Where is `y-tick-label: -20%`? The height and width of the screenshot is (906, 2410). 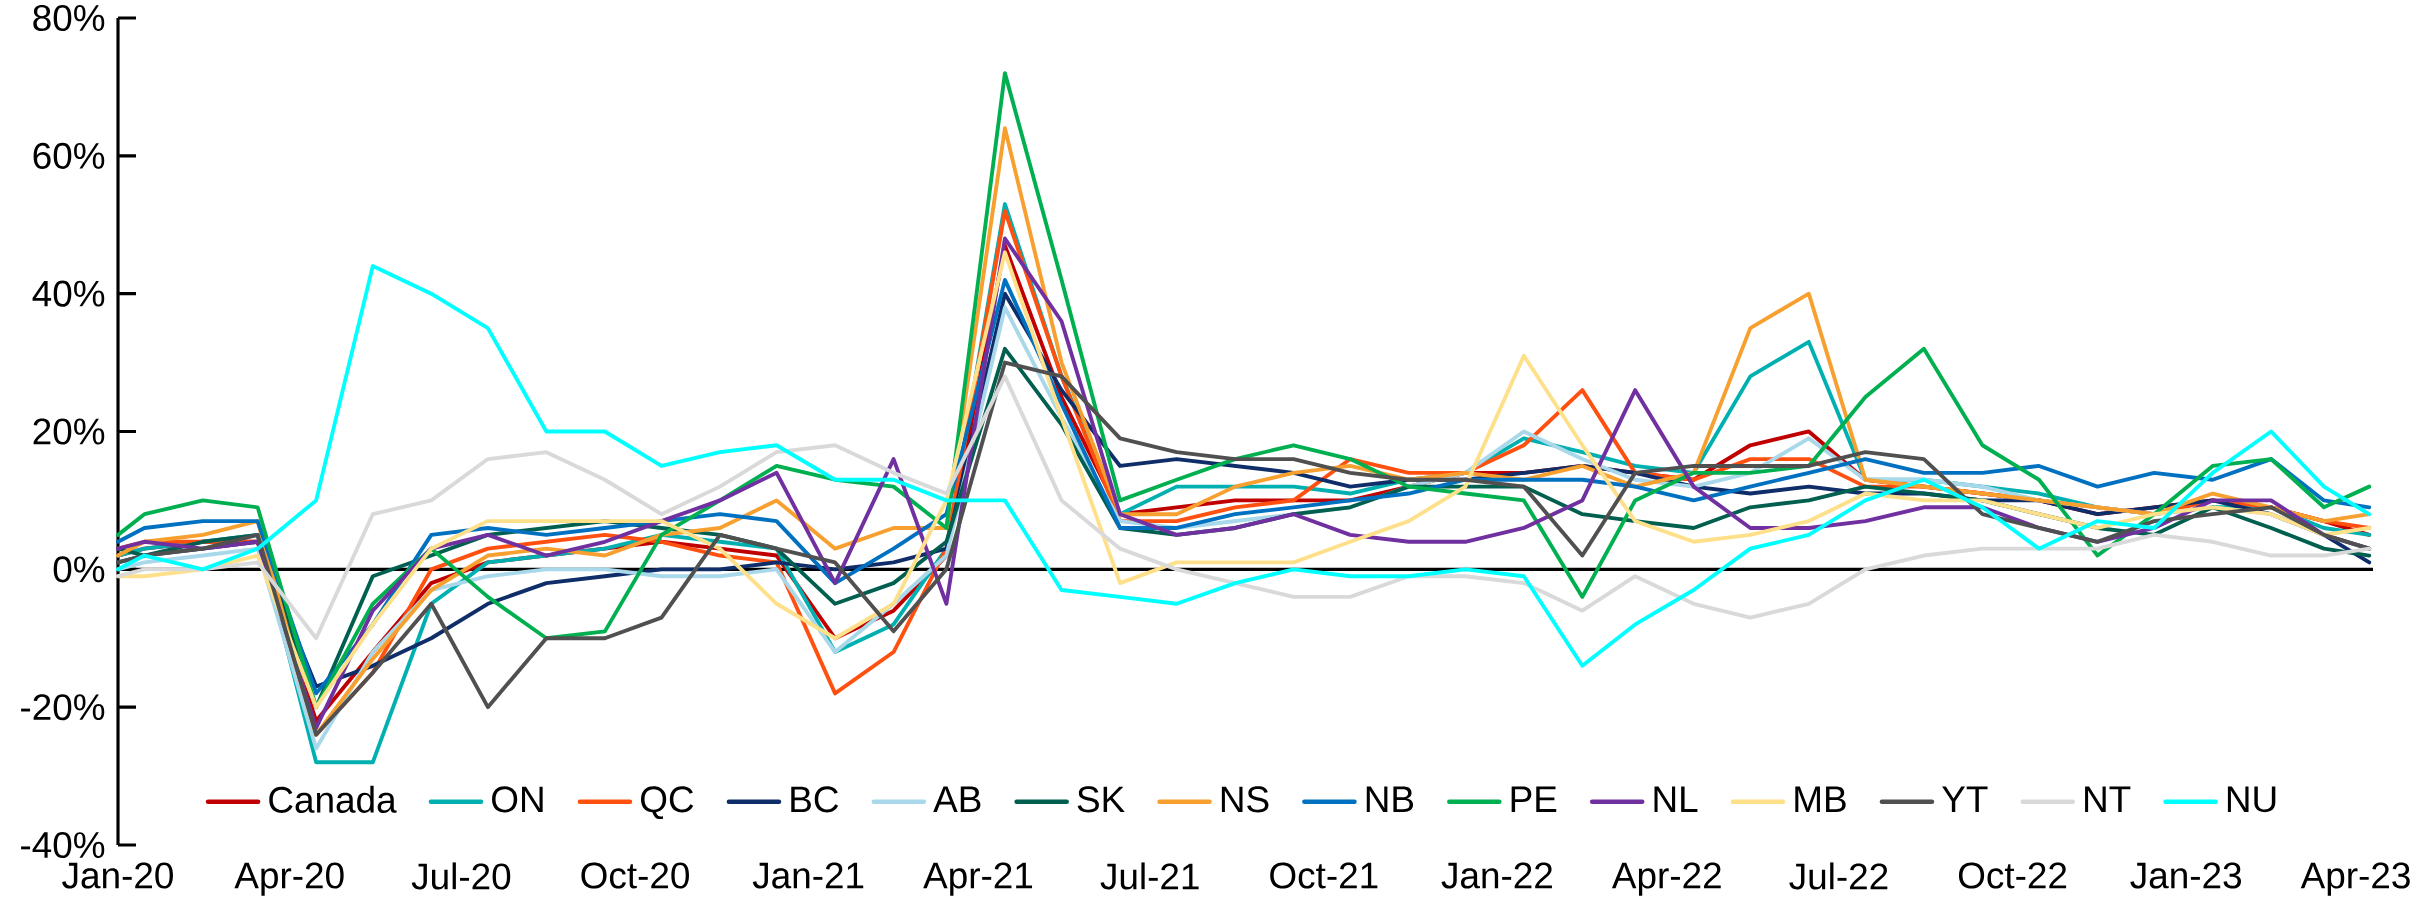 y-tick-label: -20% is located at coordinates (63, 707).